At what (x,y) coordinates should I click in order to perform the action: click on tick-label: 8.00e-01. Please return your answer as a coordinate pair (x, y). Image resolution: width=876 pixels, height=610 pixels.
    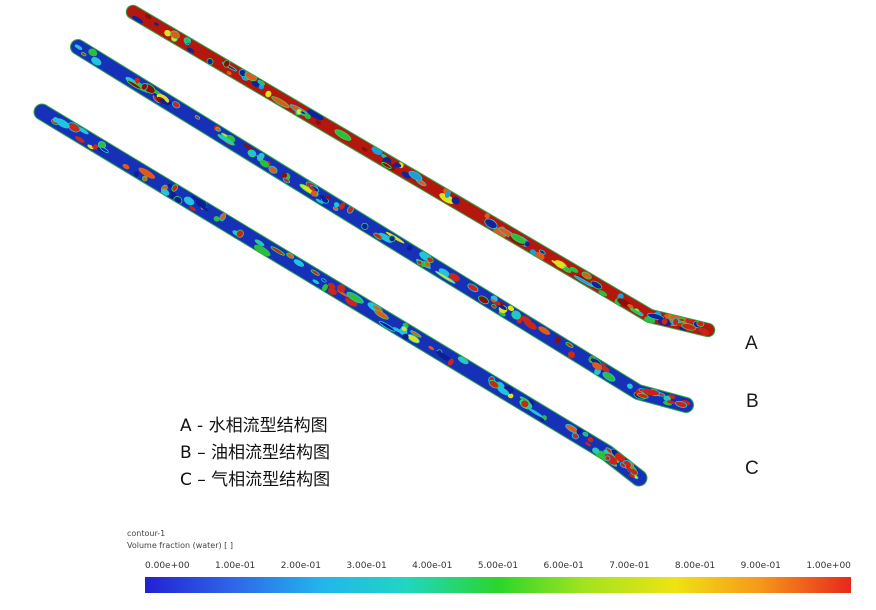
    Looking at the image, I should click on (695, 566).